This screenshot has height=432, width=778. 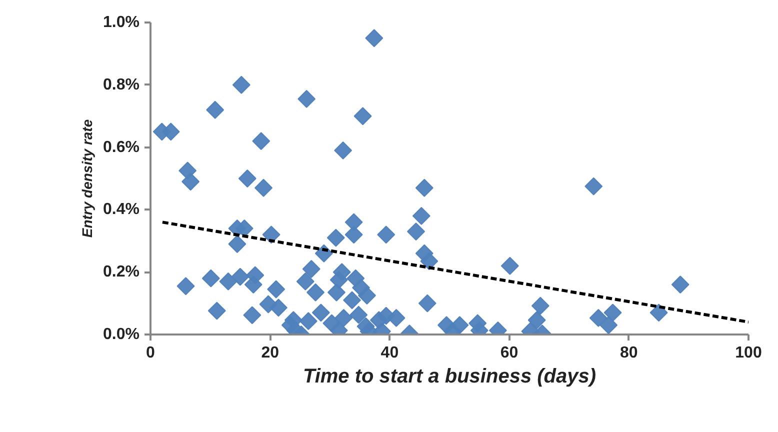 What do you see at coordinates (121, 147) in the screenshot?
I see `y-tick-label: 0.6%` at bounding box center [121, 147].